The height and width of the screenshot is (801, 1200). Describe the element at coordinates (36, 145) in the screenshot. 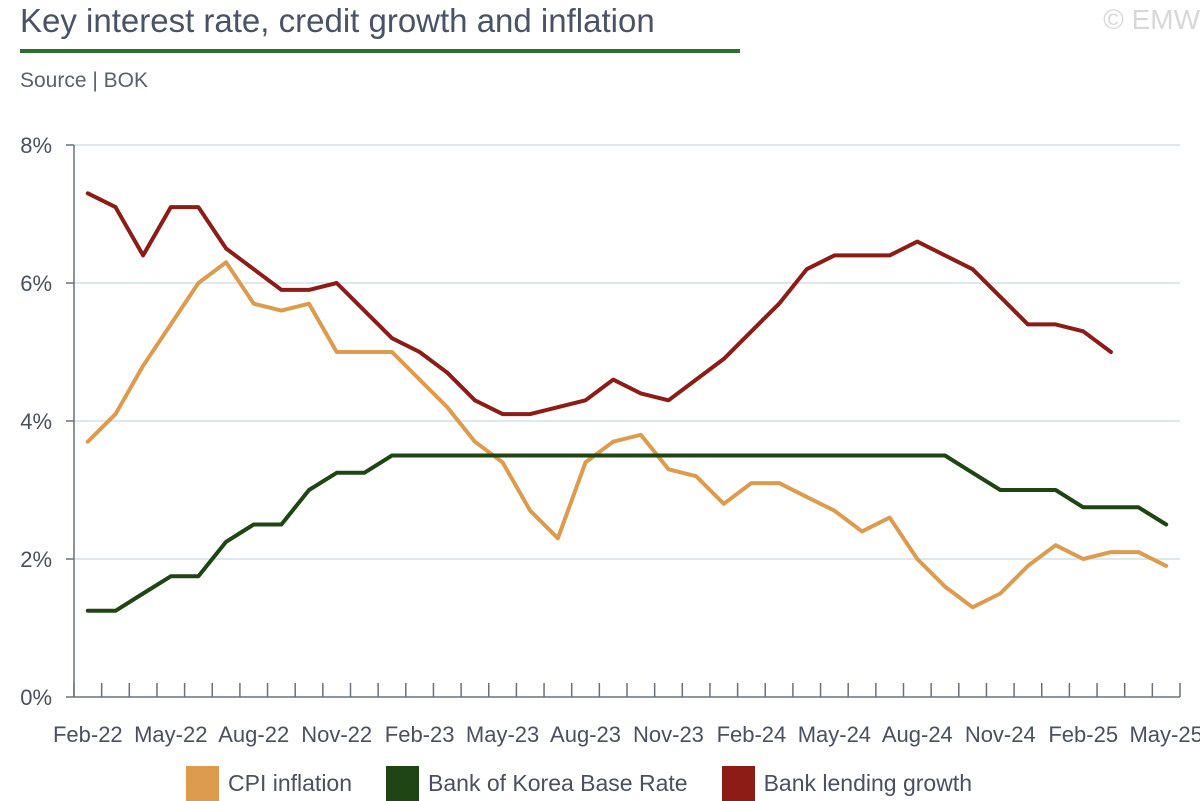

I see `y-tick-label: 8%` at that location.